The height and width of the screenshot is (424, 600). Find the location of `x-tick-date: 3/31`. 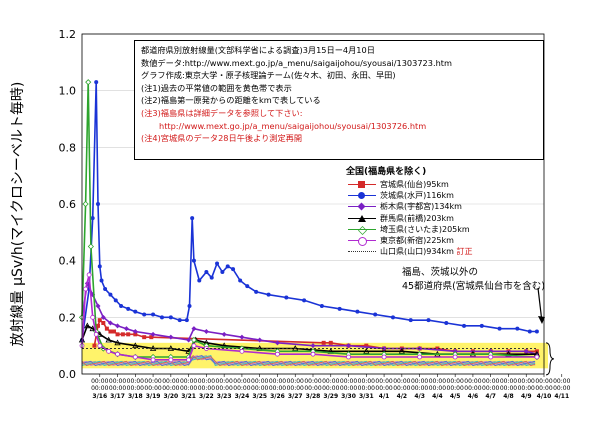

x-tick-date: 3/31 is located at coordinates (366, 396).